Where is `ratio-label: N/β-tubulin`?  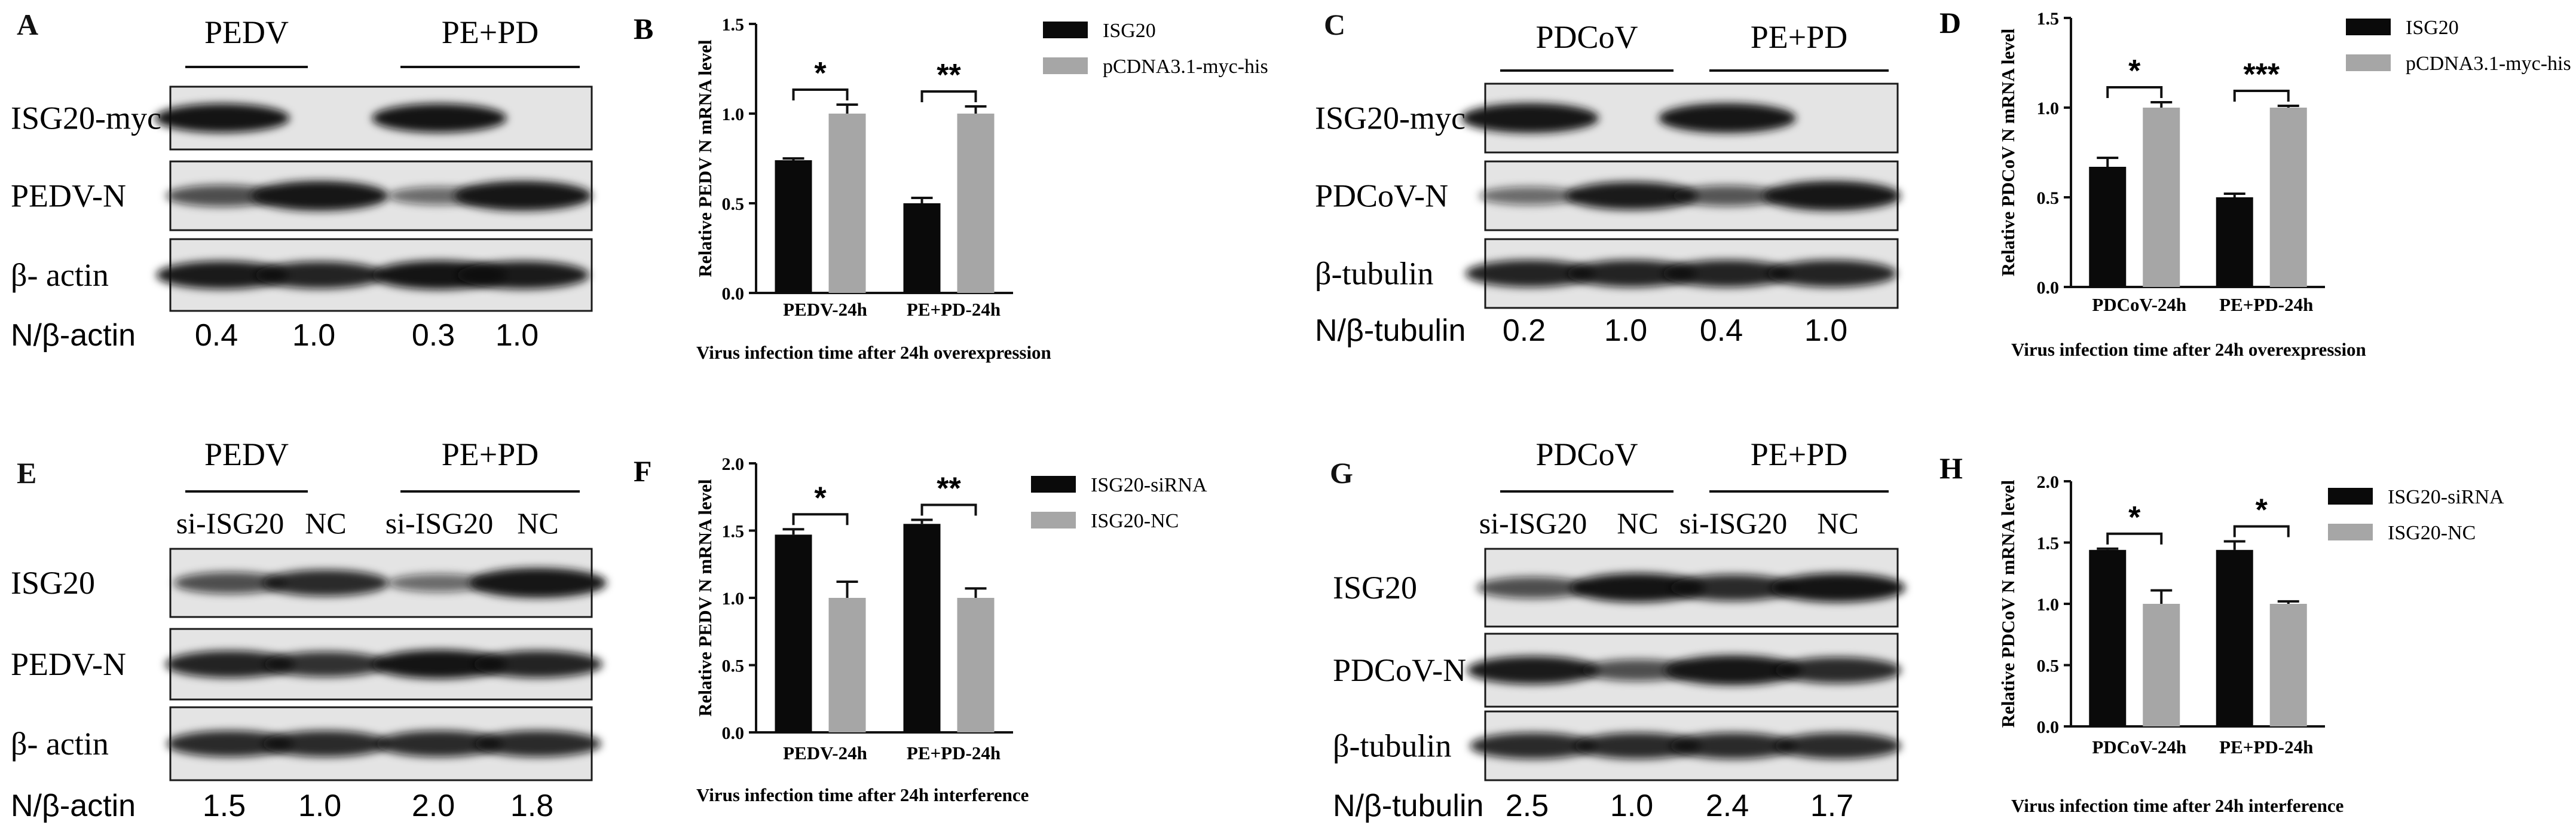
ratio-label: N/β-tubulin is located at coordinates (1390, 331).